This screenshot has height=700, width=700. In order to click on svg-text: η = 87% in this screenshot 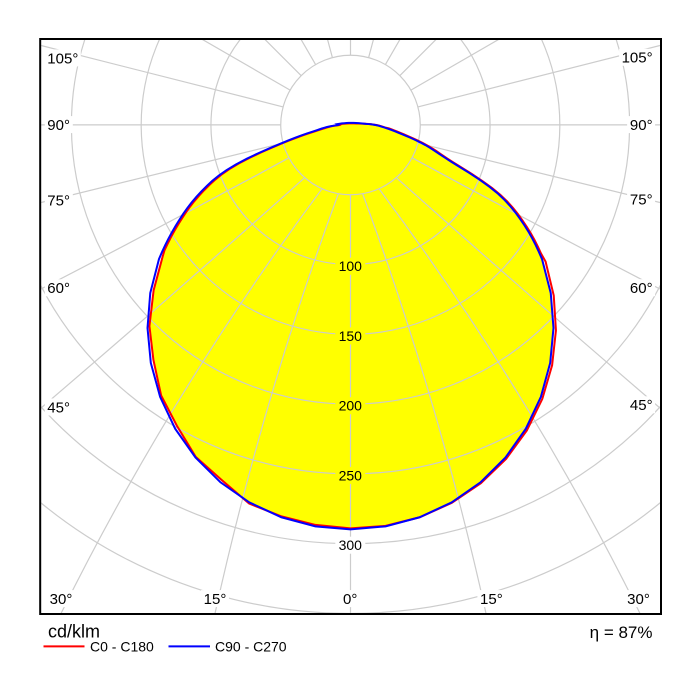, I will do `click(621, 632)`.